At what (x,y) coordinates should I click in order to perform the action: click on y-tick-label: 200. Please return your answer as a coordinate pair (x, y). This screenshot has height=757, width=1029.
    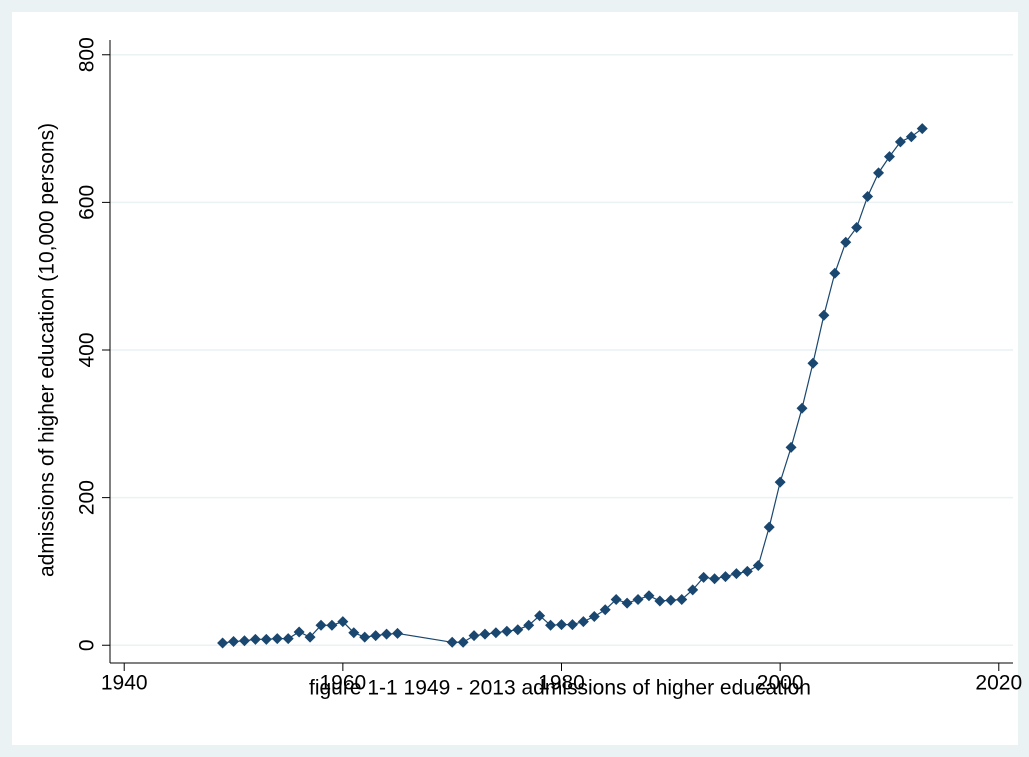
    Looking at the image, I should click on (87, 497).